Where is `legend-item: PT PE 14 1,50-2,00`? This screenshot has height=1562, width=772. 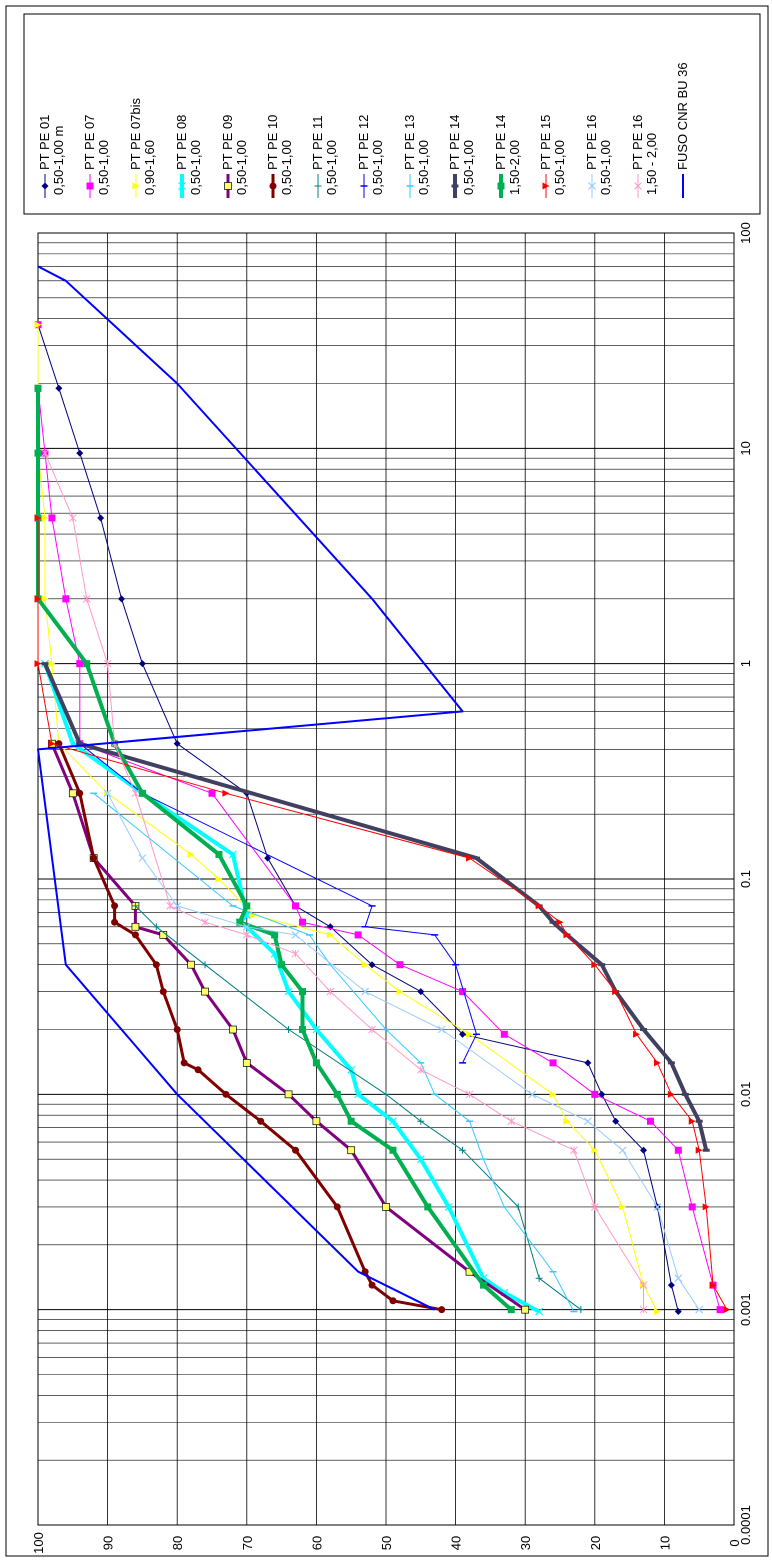
legend-item: PT PE 14 1,50-2,00 is located at coordinates (507, 156).